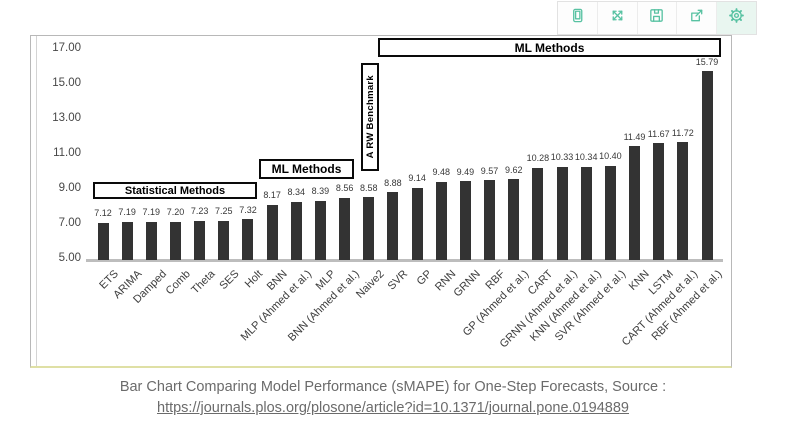 This screenshot has width=786, height=441. I want to click on bar-value-label: 7.20, so click(175, 212).